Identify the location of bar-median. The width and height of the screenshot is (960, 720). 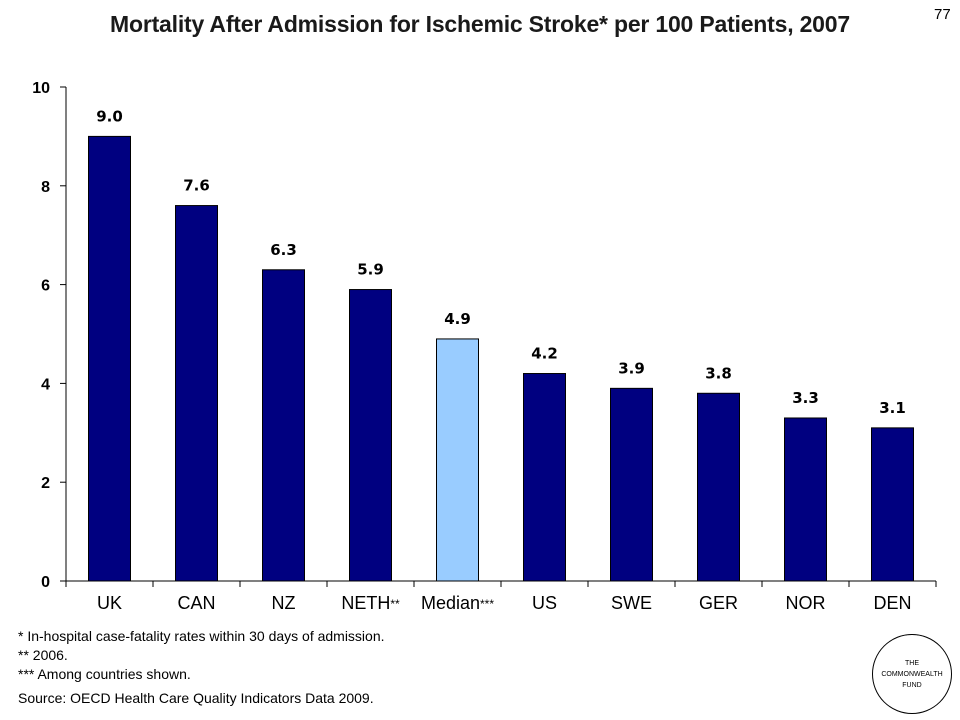
(457, 460).